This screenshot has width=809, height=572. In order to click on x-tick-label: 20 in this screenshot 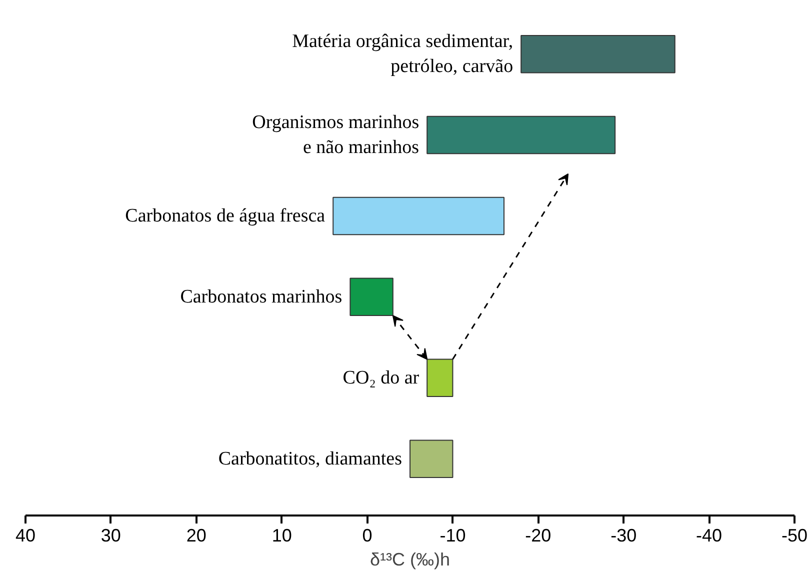, I will do `click(196, 536)`.